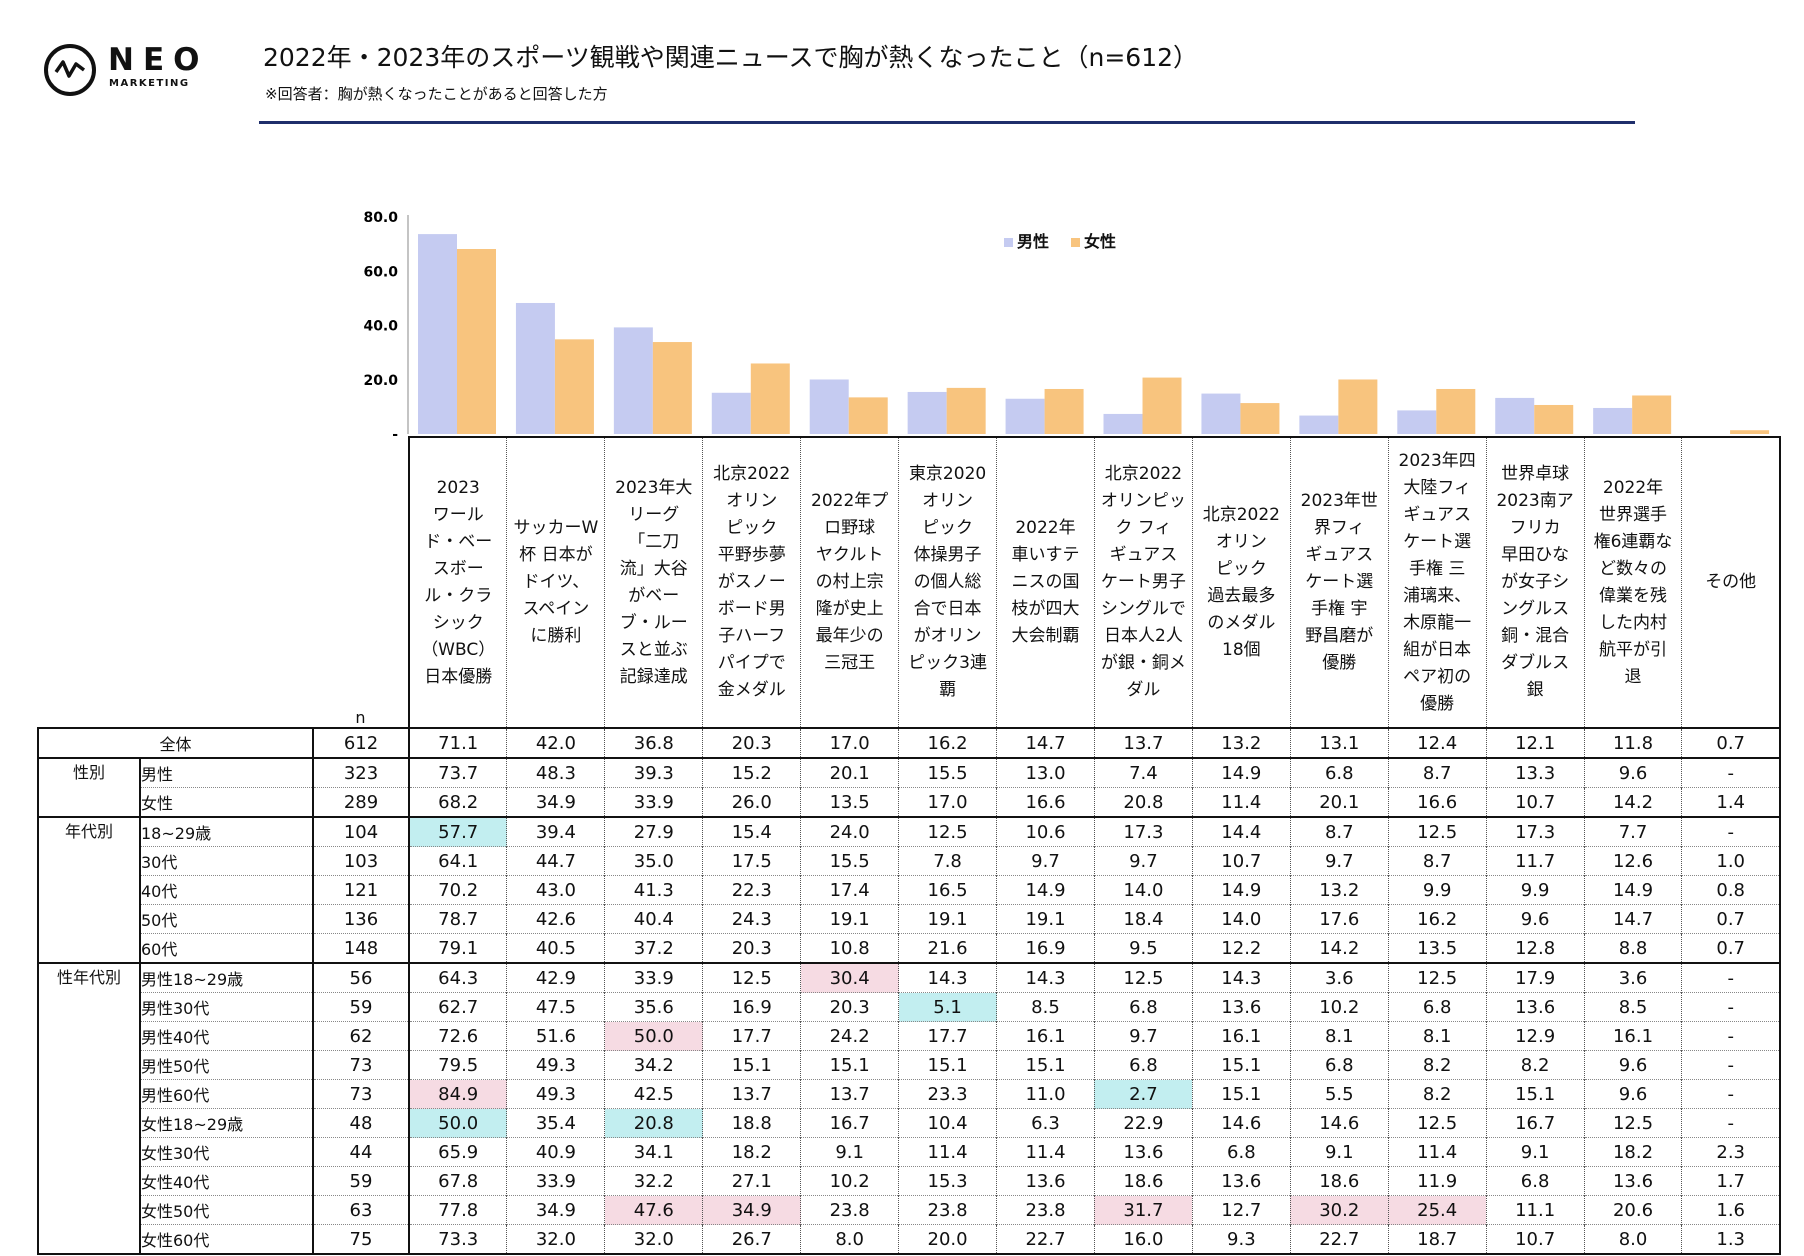 The width and height of the screenshot is (1804, 1256). What do you see at coordinates (654, 948) in the screenshot?
I see `value-cell: 37.2` at bounding box center [654, 948].